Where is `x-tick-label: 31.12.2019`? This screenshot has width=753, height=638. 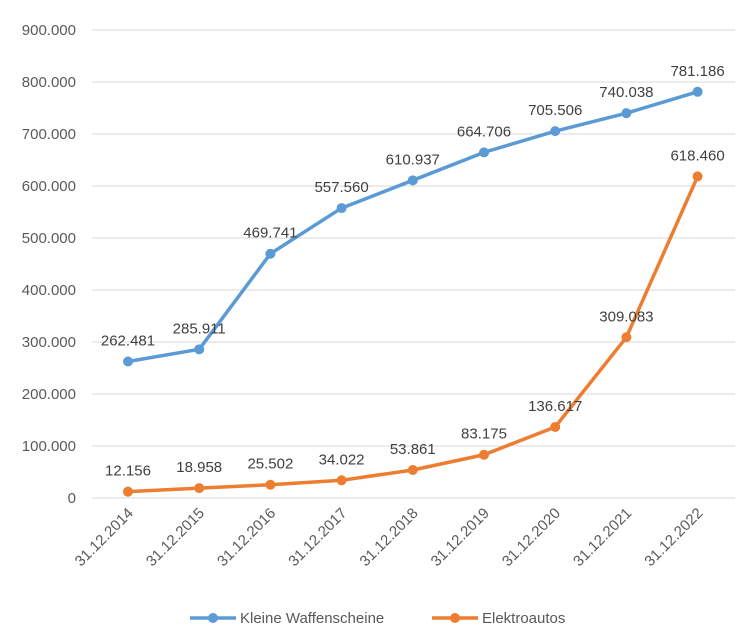
x-tick-label: 31.12.2019 is located at coordinates (460, 537).